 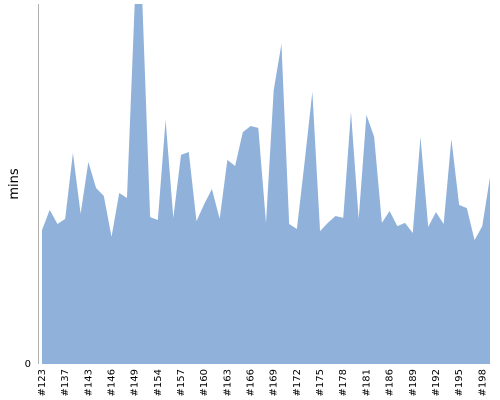 I want to click on y-tick-label-0: 0, so click(x=28, y=364).